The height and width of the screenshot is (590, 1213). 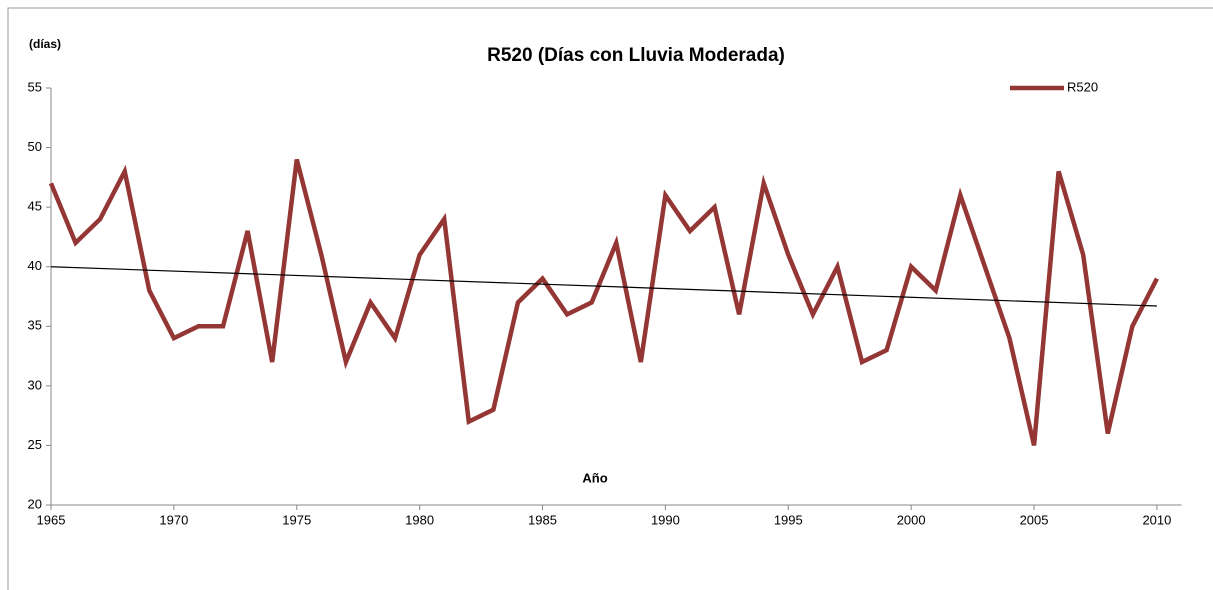 I want to click on chart-title: R520 (Días con Lluvia Moderada), so click(x=636, y=55).